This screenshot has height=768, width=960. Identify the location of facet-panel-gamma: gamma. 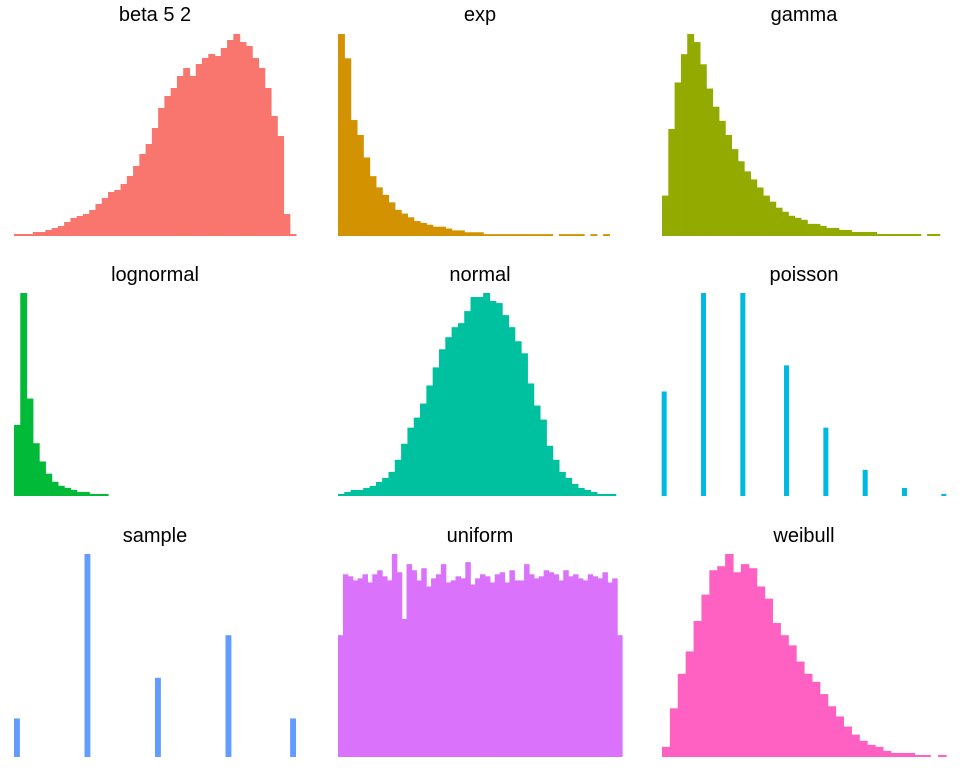
(801, 120).